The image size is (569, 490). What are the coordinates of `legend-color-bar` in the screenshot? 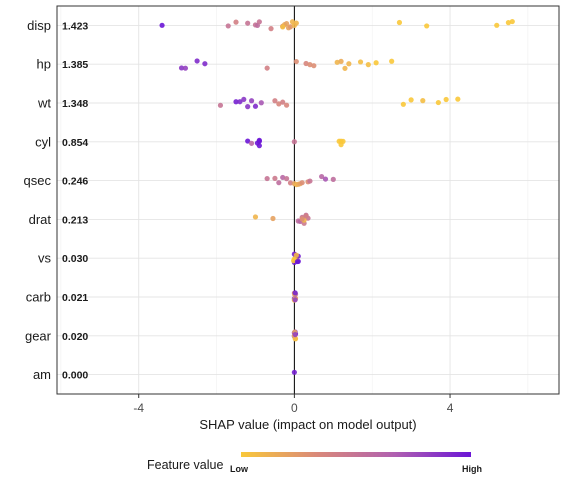 It's located at (356, 454).